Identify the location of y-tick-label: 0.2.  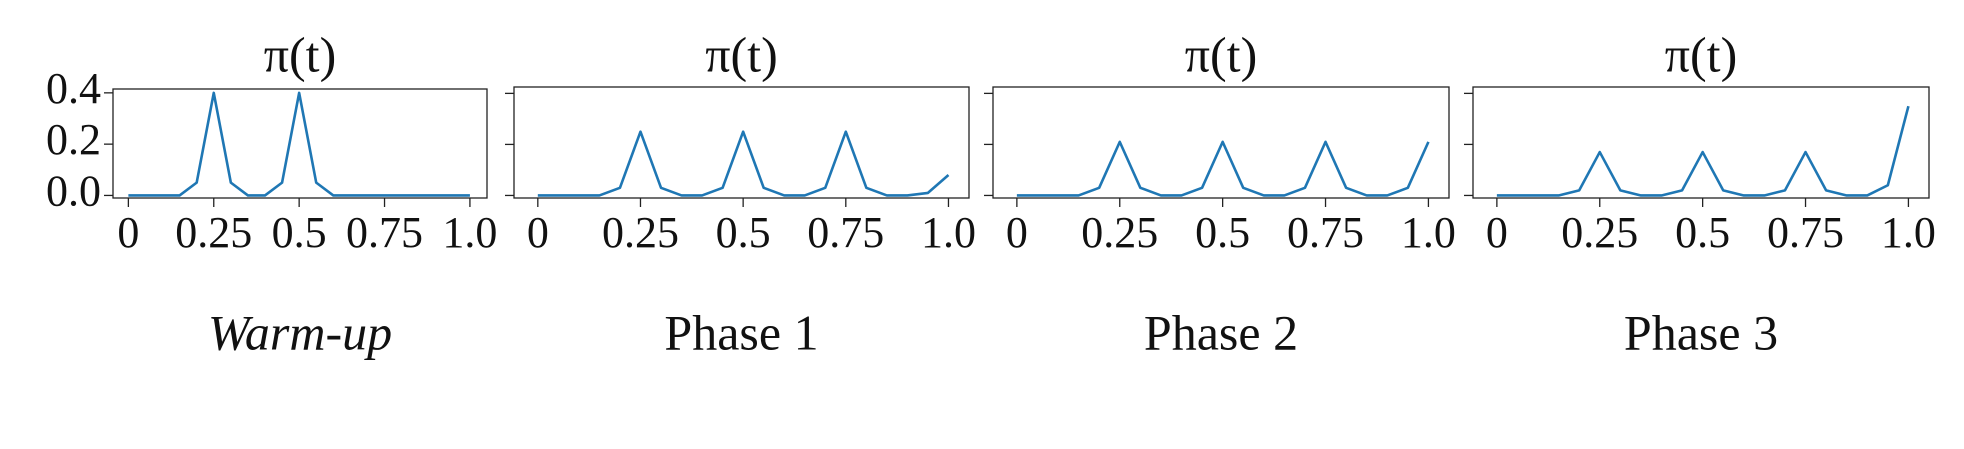
(73, 139).